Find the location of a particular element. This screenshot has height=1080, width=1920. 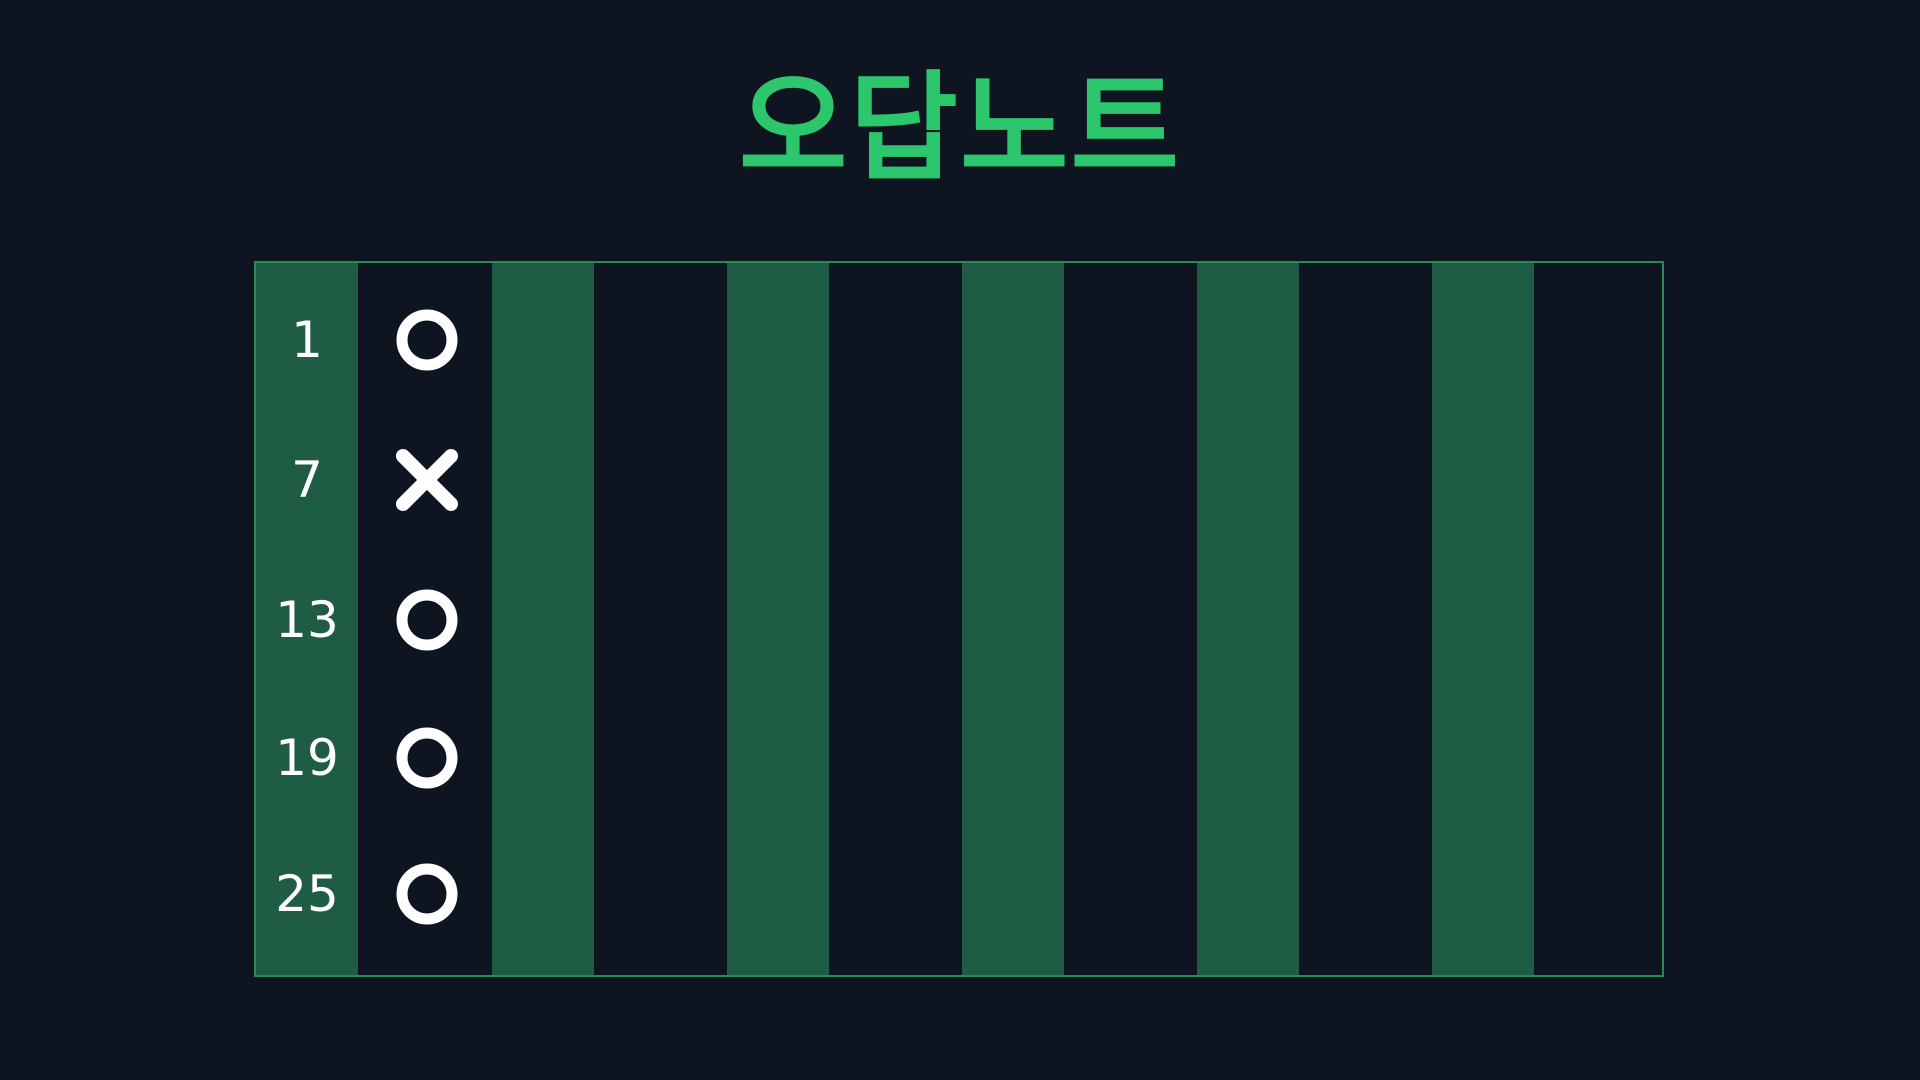

question-number: 19 is located at coordinates (307, 758).